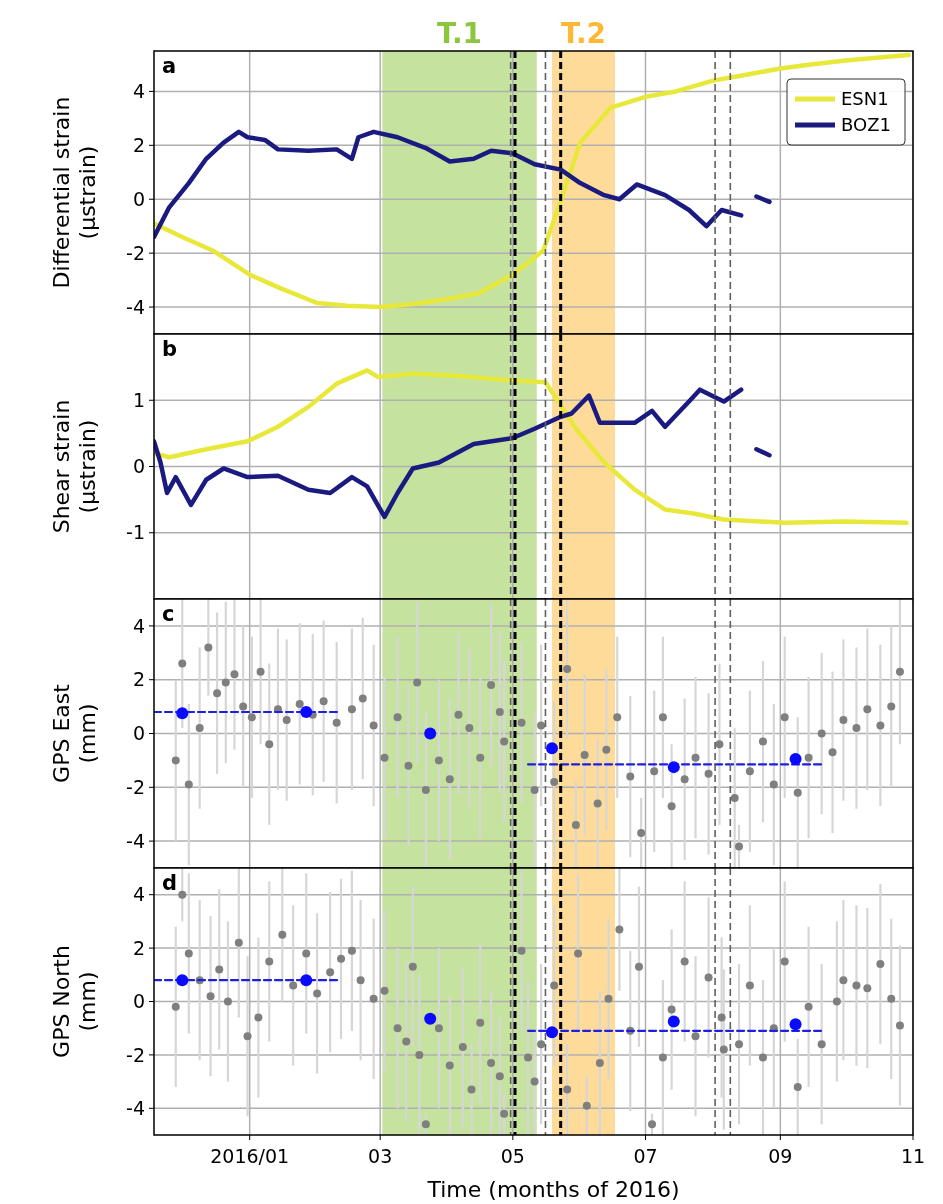 Image resolution: width=943 pixels, height=1204 pixels. What do you see at coordinates (168, 614) in the screenshot?
I see `annotation: c` at bounding box center [168, 614].